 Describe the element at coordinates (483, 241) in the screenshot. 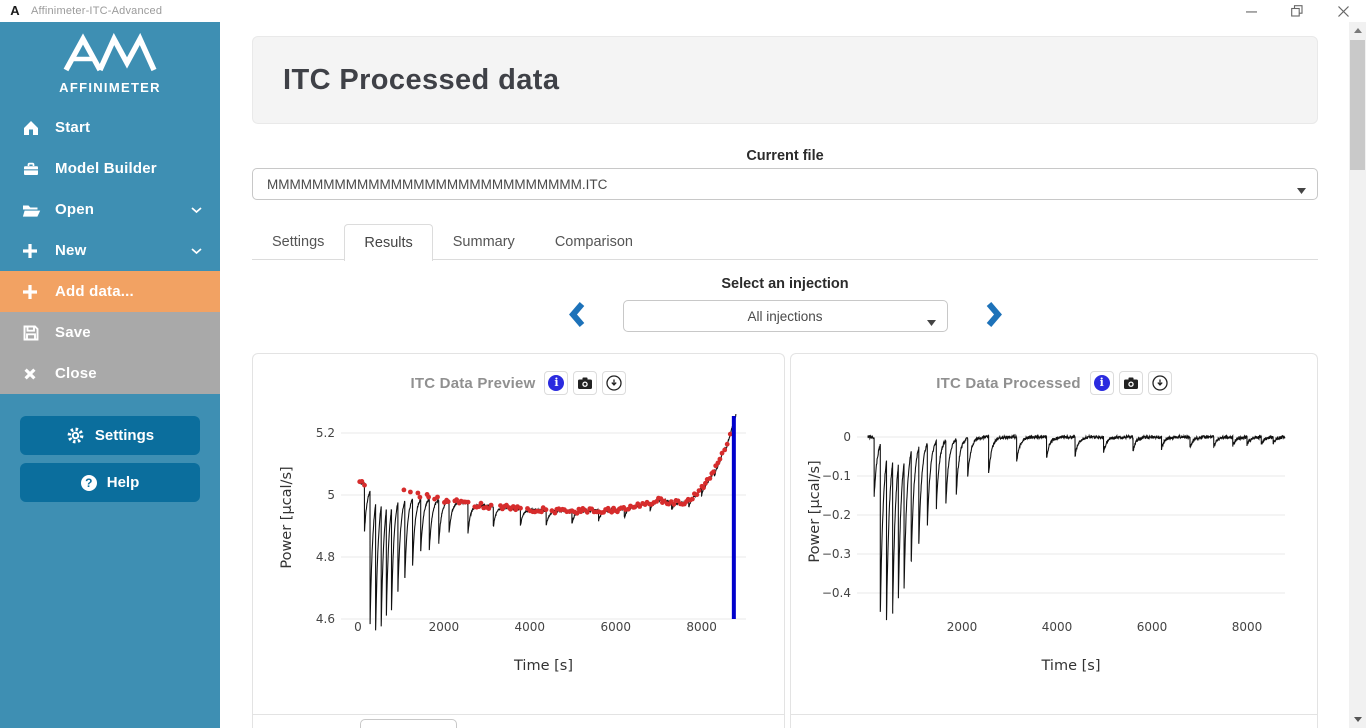

I see `tab-summary: Summary` at that location.